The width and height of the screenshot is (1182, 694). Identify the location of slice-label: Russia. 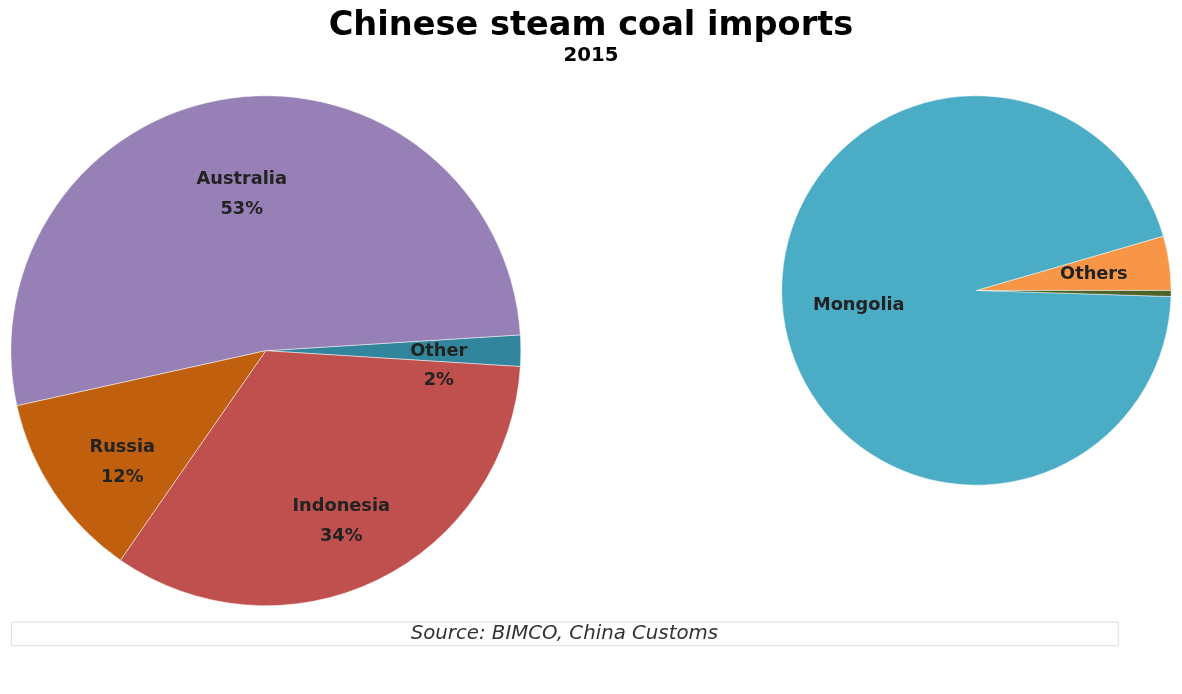
(122, 446).